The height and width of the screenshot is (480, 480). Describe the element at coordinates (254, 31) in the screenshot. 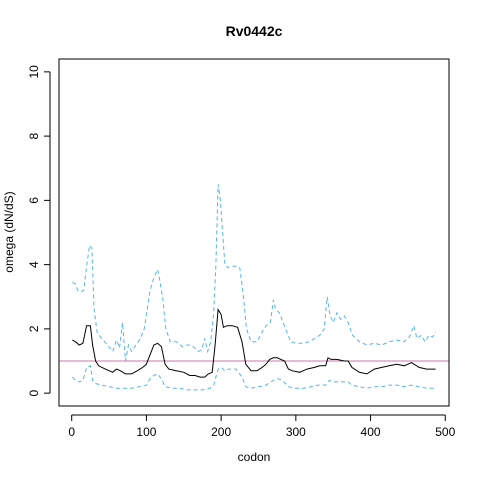

I see `chart-title: Rv0442c` at that location.